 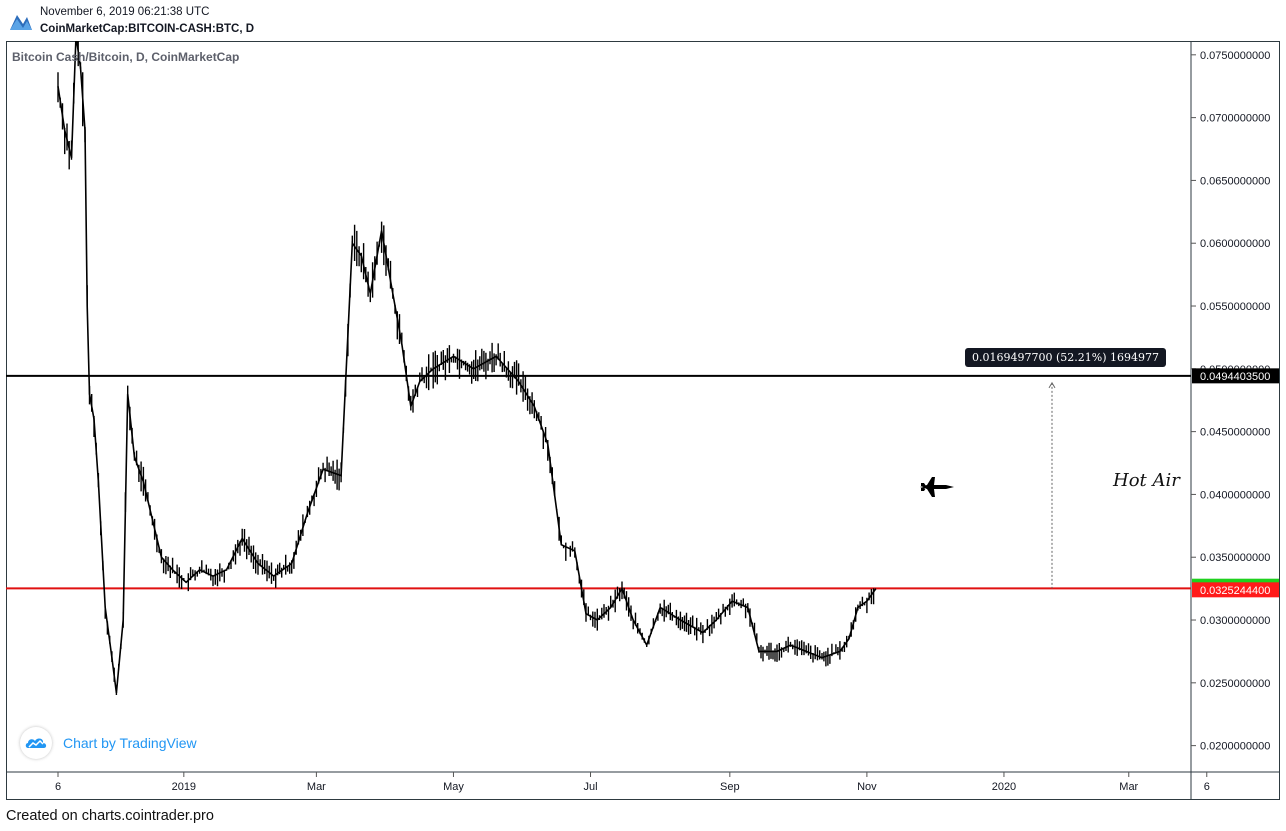 What do you see at coordinates (1052, 385) in the screenshot?
I see `measure-arrow-icon` at bounding box center [1052, 385].